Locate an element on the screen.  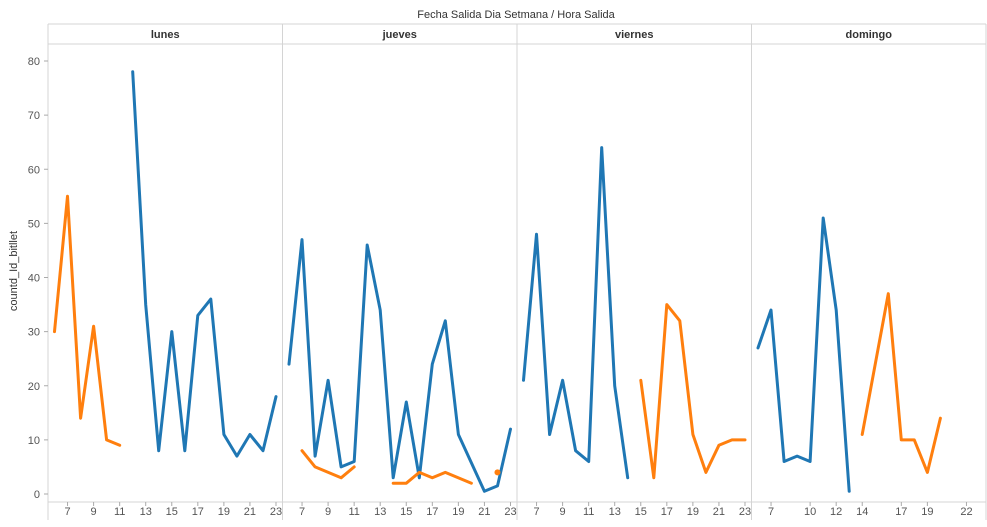
x-tick-label: 22 is located at coordinates (966, 512).